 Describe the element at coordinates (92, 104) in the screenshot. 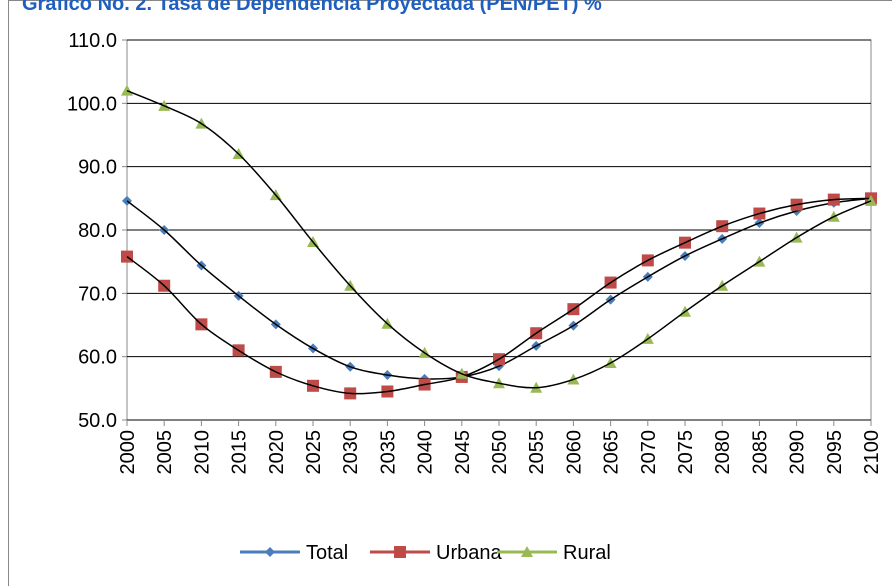

I see `y-tick-label: 100.0` at that location.